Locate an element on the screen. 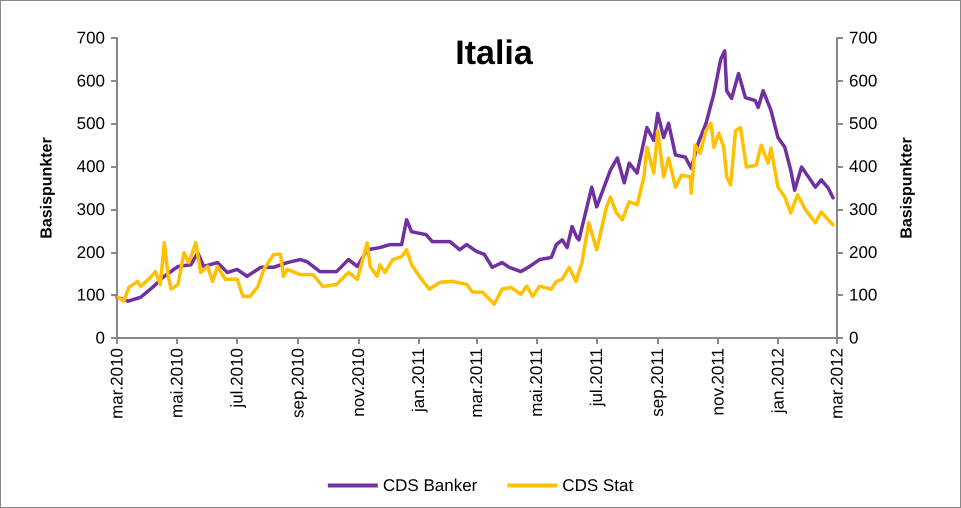  y-tick-label: 400 is located at coordinates (90, 166).